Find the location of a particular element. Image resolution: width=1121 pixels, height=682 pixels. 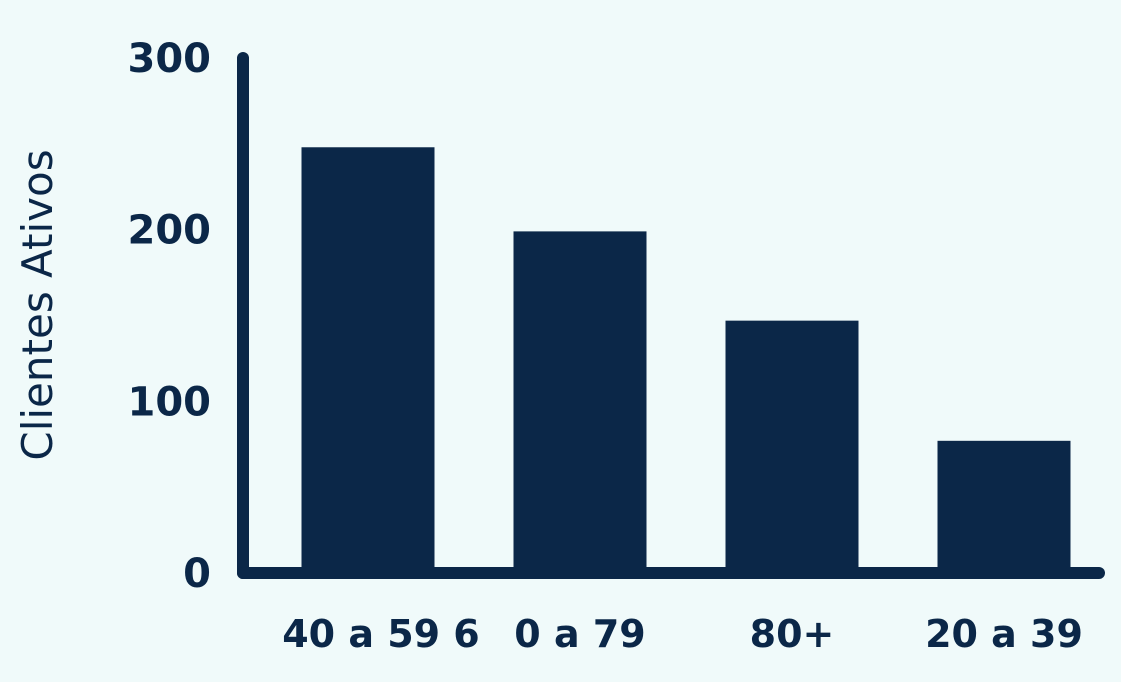

x-tick-label: 80+ is located at coordinates (792, 634).